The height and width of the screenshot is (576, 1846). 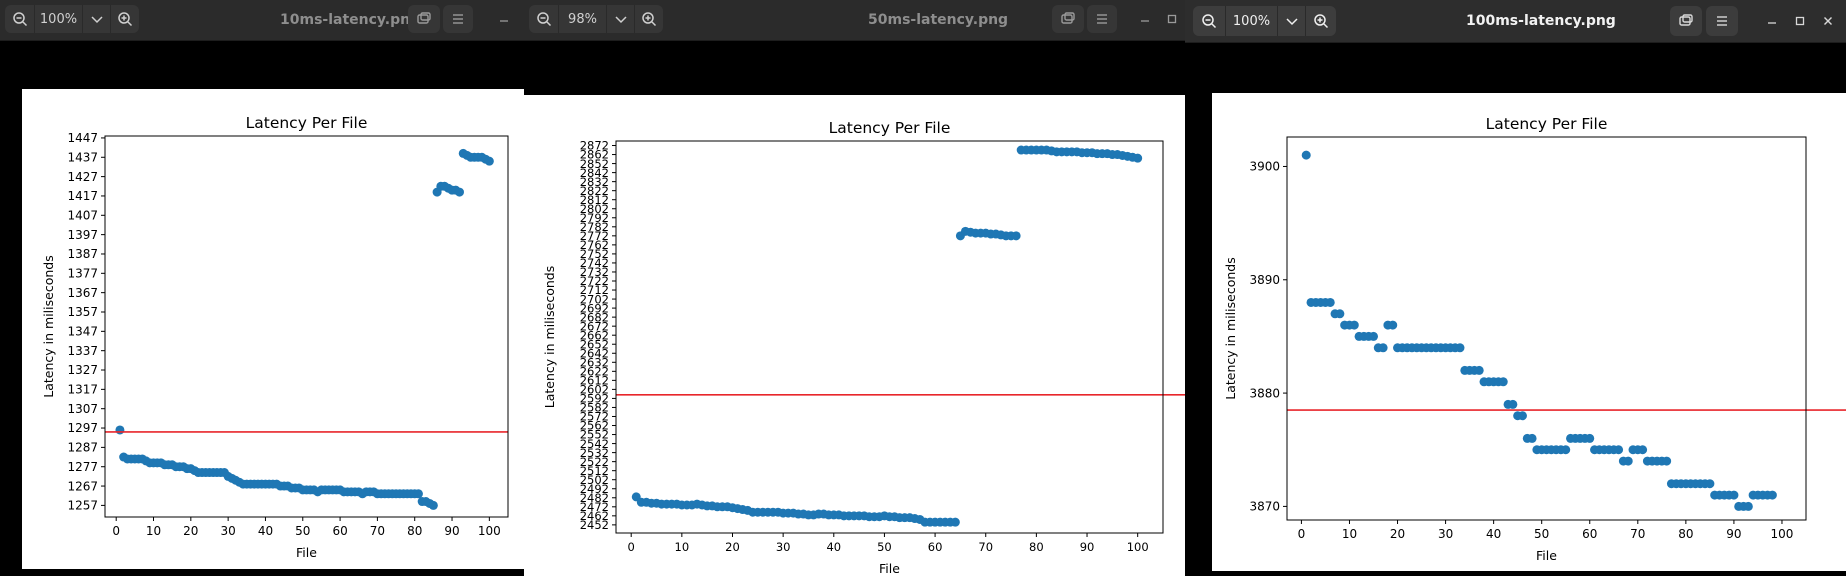 I want to click on y-tick-label: 2642, so click(x=594, y=353).